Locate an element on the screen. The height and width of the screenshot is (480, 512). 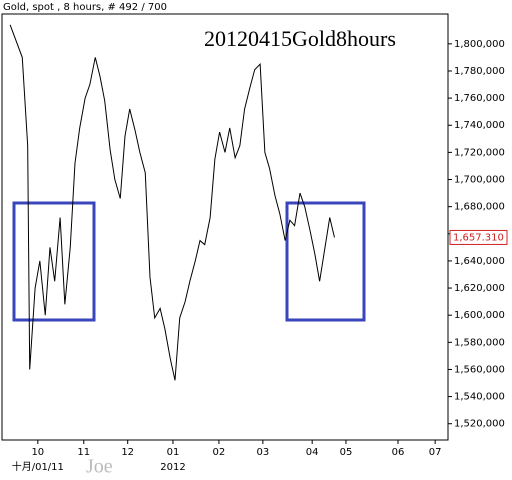
chart-title: 20120415Gold8hours is located at coordinates (300, 38).